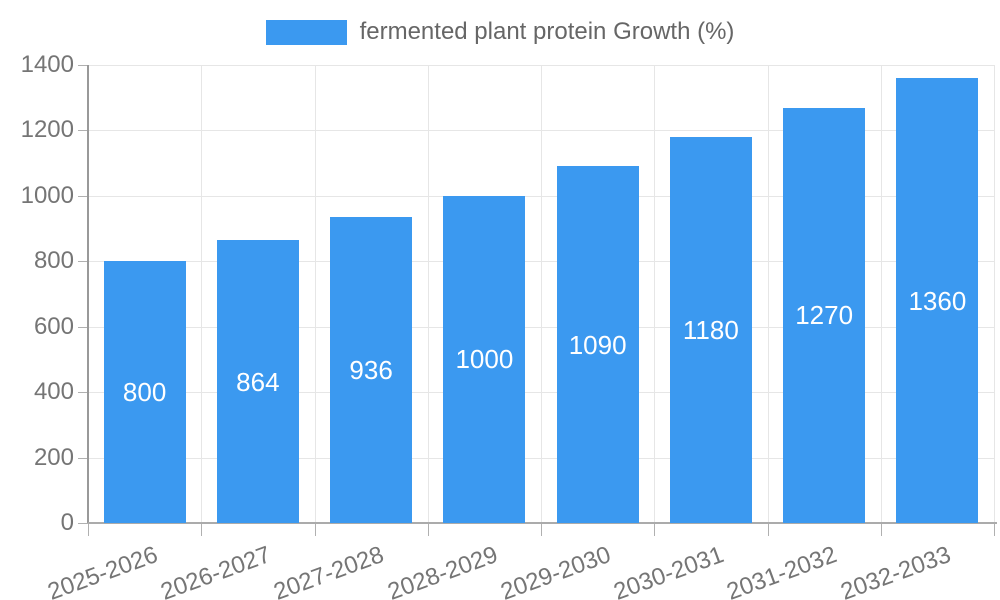  I want to click on y-axis-tick-label: 0, so click(67, 522).